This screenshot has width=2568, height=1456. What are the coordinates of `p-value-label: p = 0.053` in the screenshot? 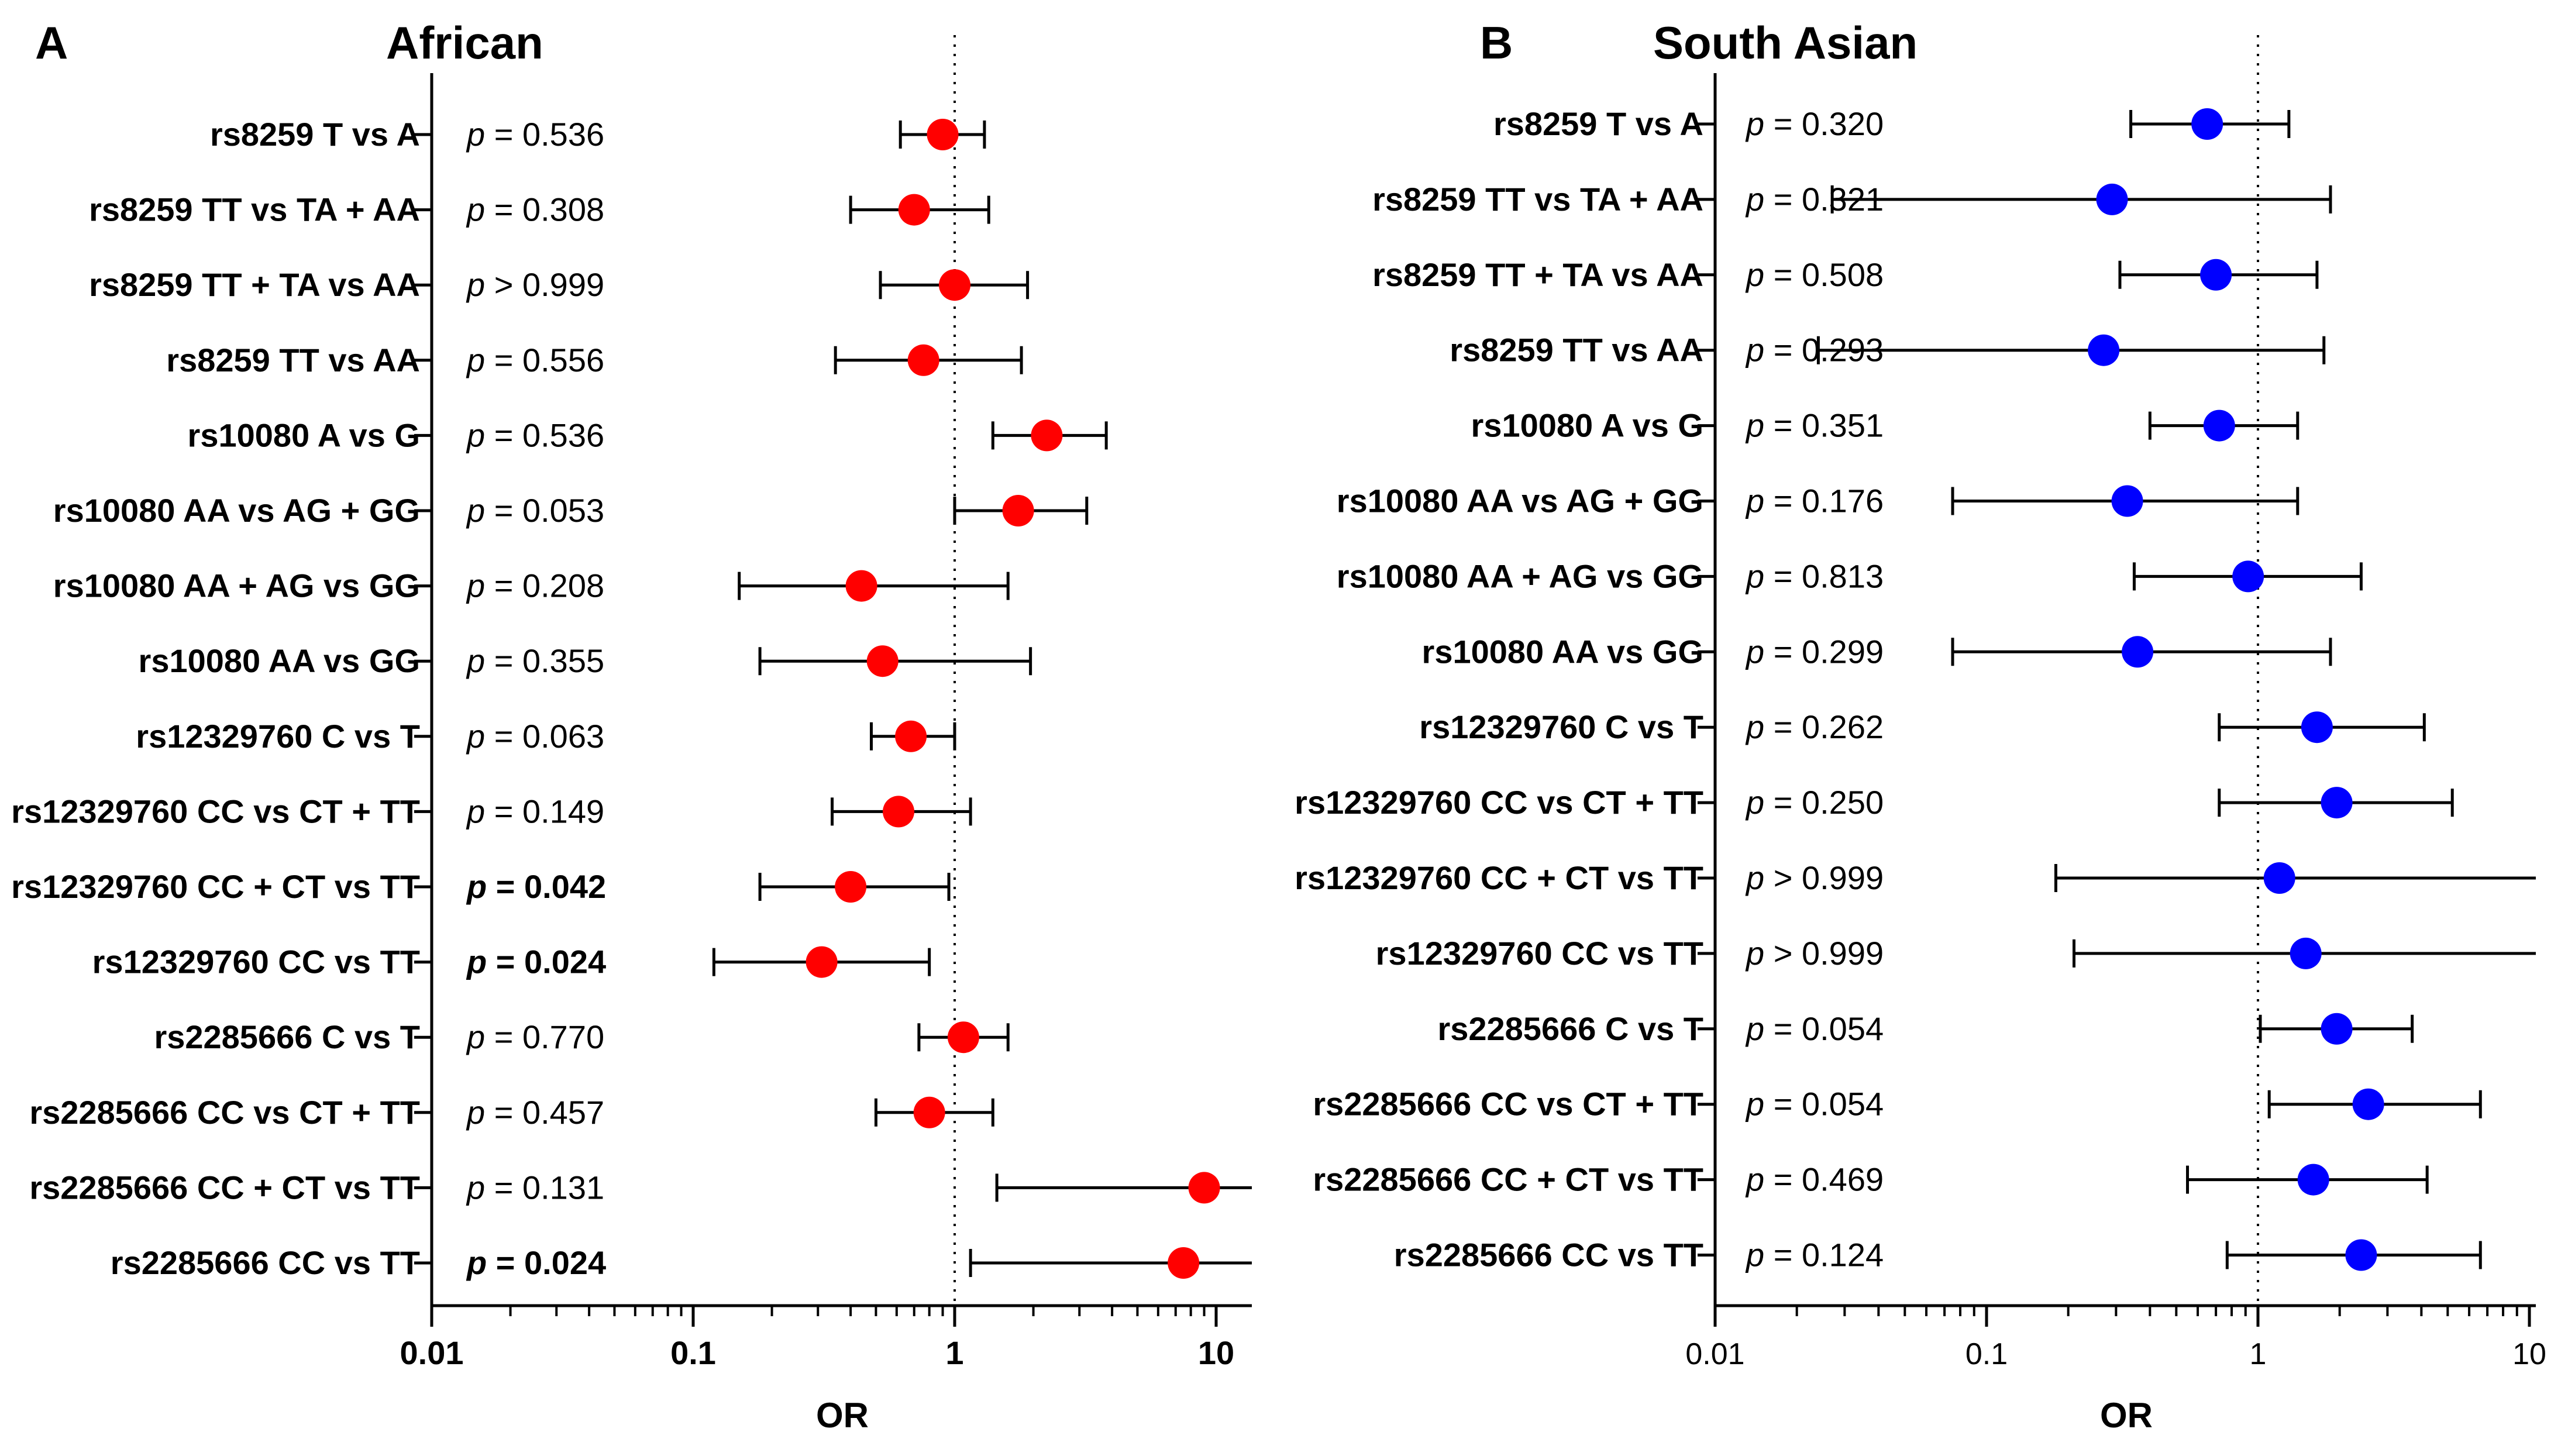 It's located at (535, 510).